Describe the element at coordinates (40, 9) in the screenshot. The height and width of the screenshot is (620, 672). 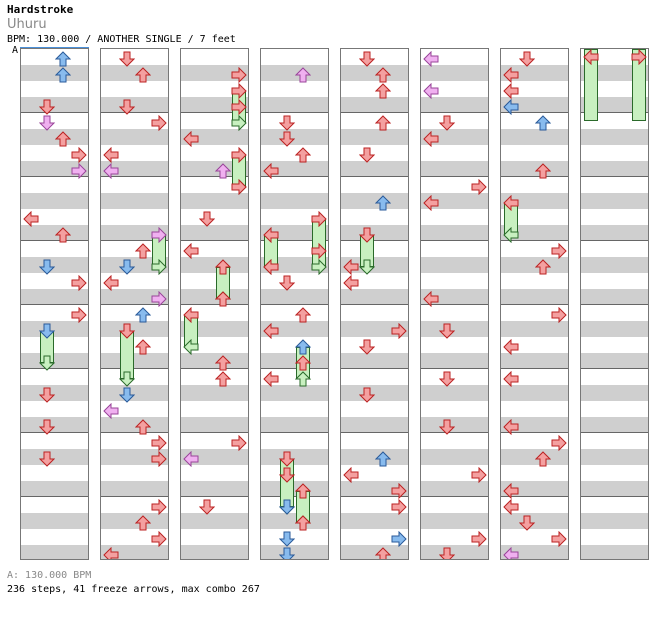
I see `artist-name: Hardstroke` at that location.